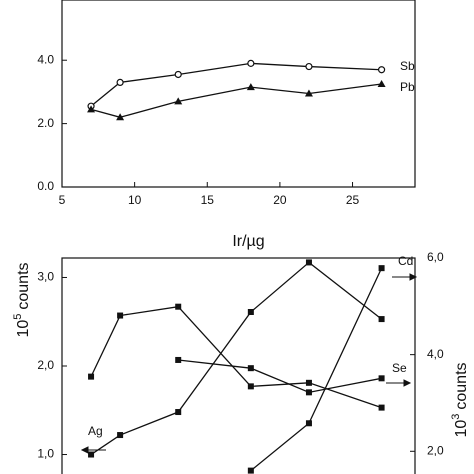 The height and width of the screenshot is (474, 474). What do you see at coordinates (208, 200) in the screenshot?
I see `x-tick-label: 15` at bounding box center [208, 200].